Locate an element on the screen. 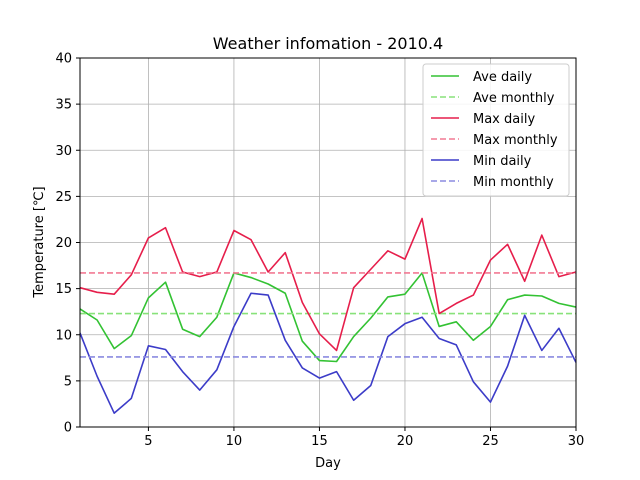 This screenshot has width=640, height=480. x-tick-label: 30 is located at coordinates (576, 441).